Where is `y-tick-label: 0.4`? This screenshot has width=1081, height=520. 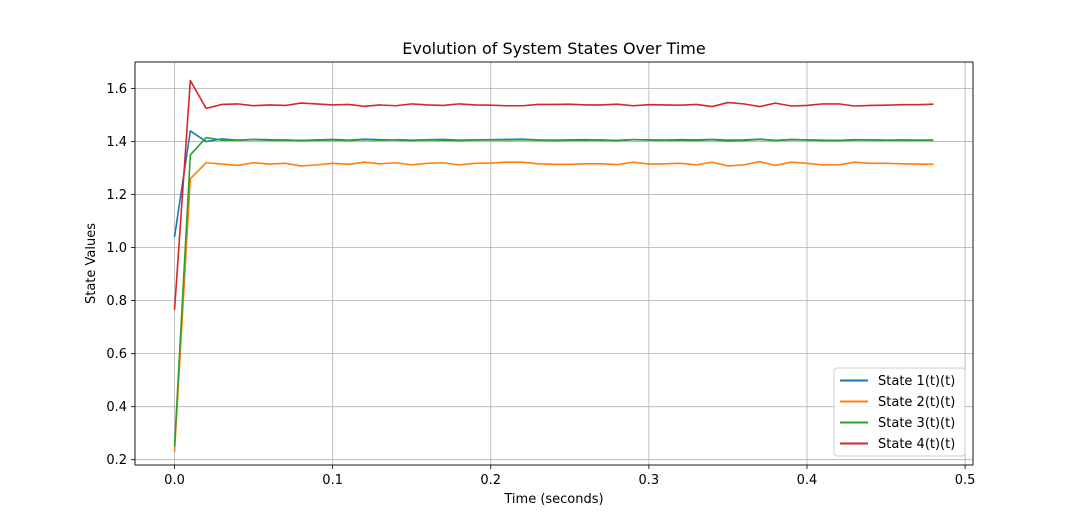 y-tick-label: 0.4 is located at coordinates (116, 407).